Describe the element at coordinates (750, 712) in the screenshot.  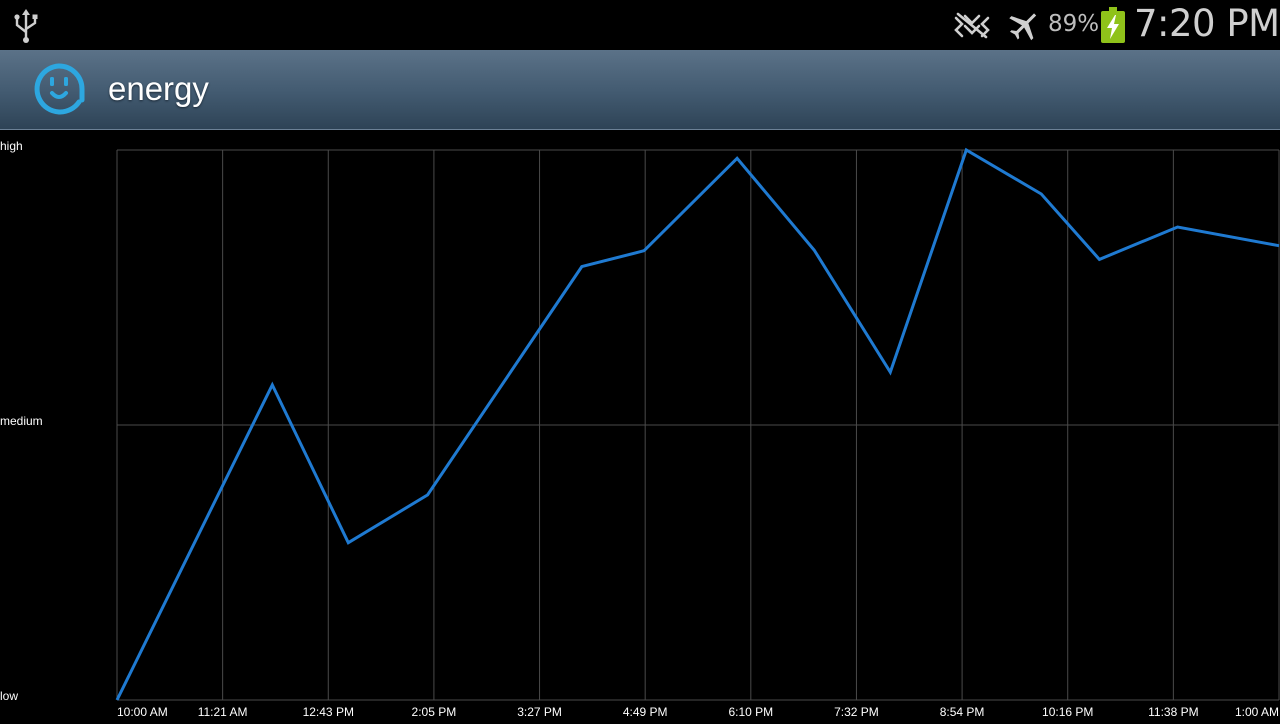
I see `x-tick-label: 6:10 PM` at that location.